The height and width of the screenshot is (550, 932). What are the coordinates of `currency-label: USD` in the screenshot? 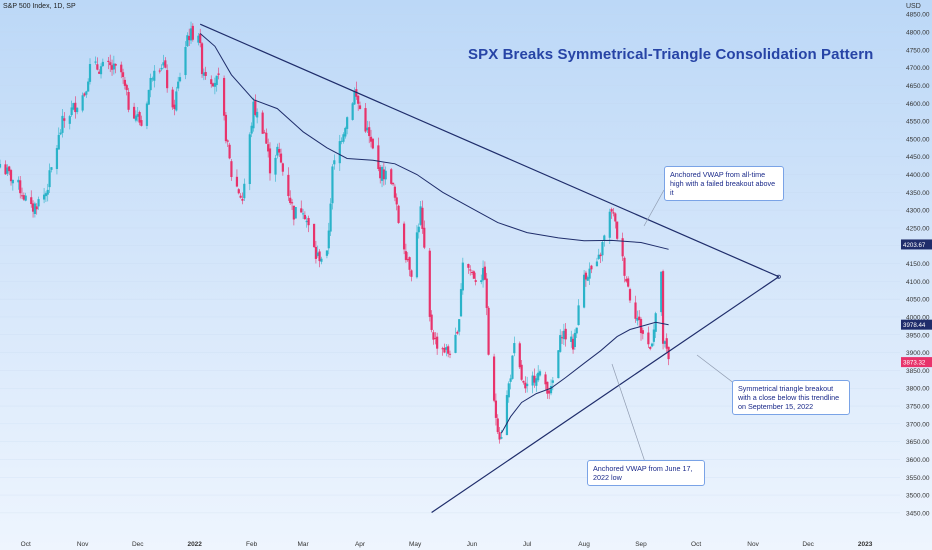 It's located at (913, 6).